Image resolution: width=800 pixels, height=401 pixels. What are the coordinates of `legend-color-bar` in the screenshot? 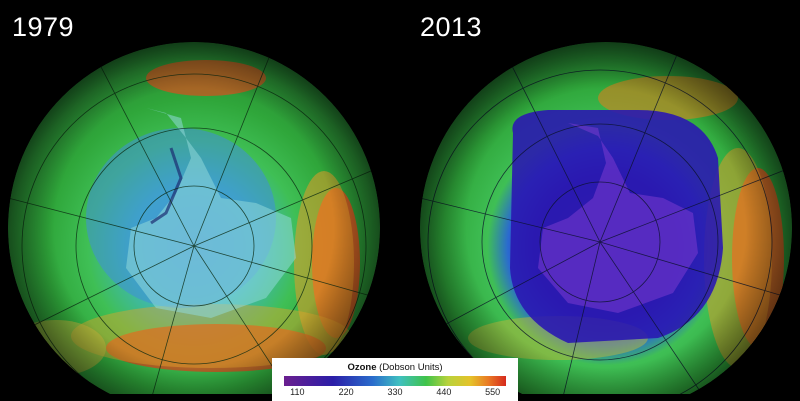 It's located at (395, 381).